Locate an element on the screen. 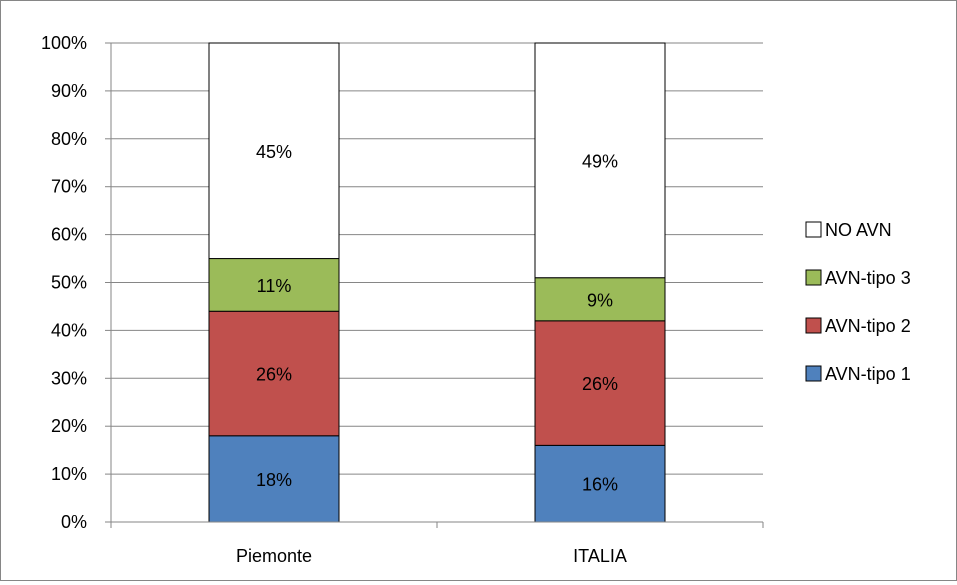 This screenshot has width=957, height=585. legend-label: AVN-tipo 3 is located at coordinates (868, 278).